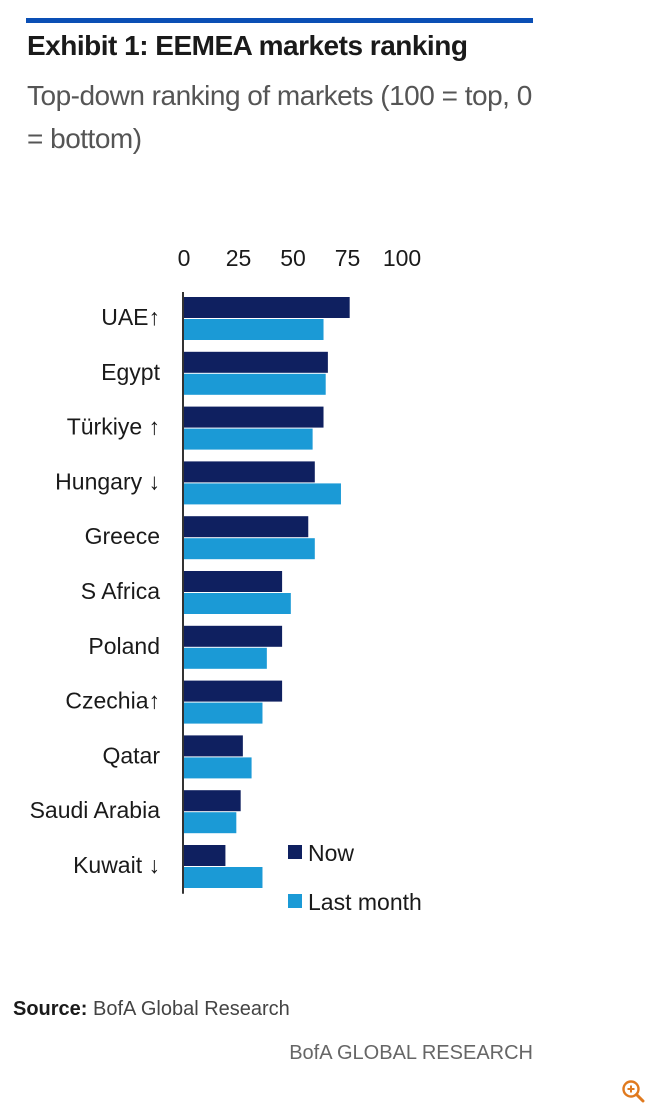  I want to click on top-rule, so click(279, 20).